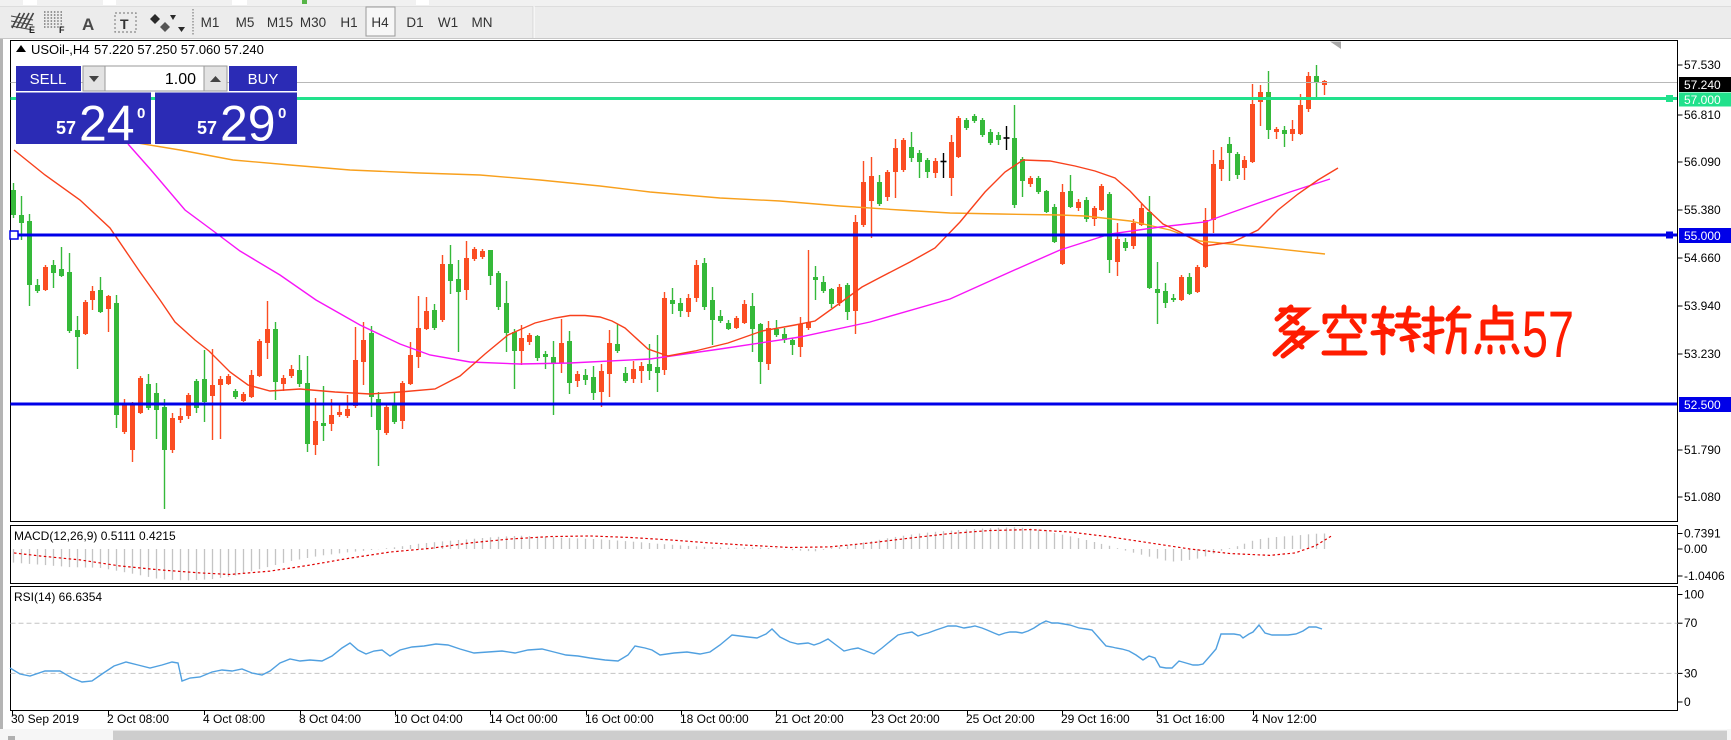  I want to click on svg-text: A, so click(88, 24).